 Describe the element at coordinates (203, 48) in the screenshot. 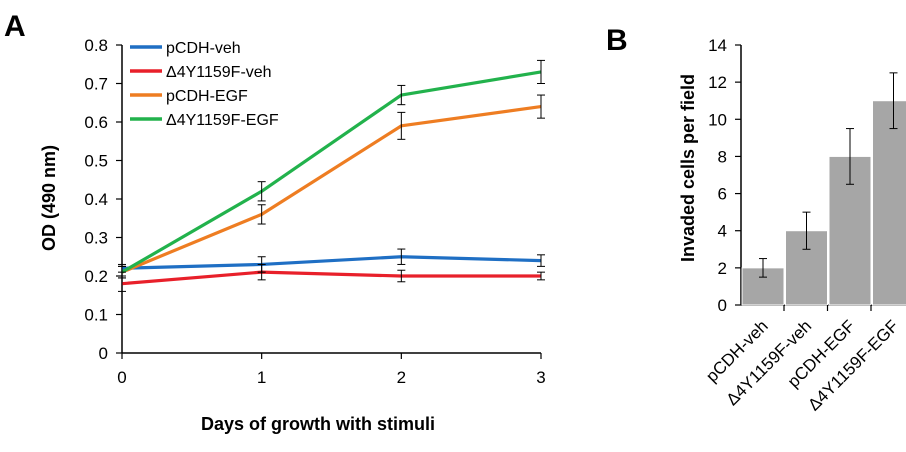

I see `legend-label-1: pCDH-veh` at that location.